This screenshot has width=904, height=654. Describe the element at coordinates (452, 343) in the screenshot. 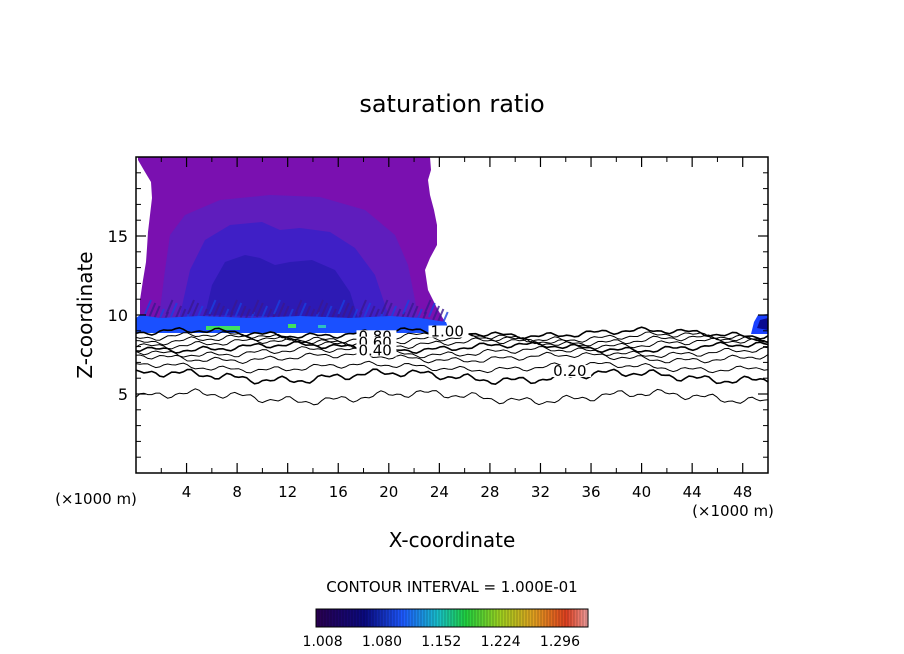

I see `contour-line-0.7` at that location.